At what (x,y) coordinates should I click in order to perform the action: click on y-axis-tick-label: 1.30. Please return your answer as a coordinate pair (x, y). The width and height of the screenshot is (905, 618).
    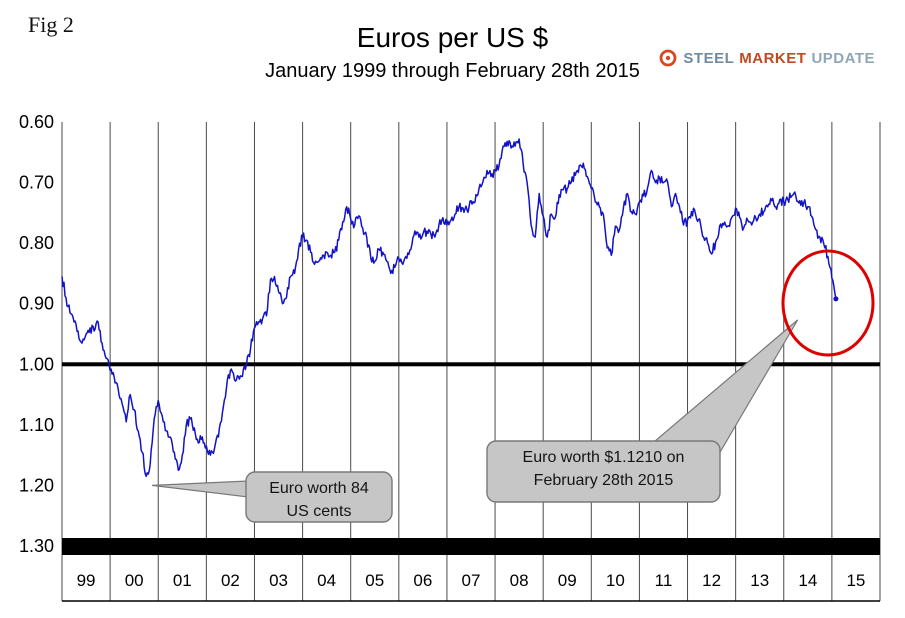
    Looking at the image, I should click on (36, 546).